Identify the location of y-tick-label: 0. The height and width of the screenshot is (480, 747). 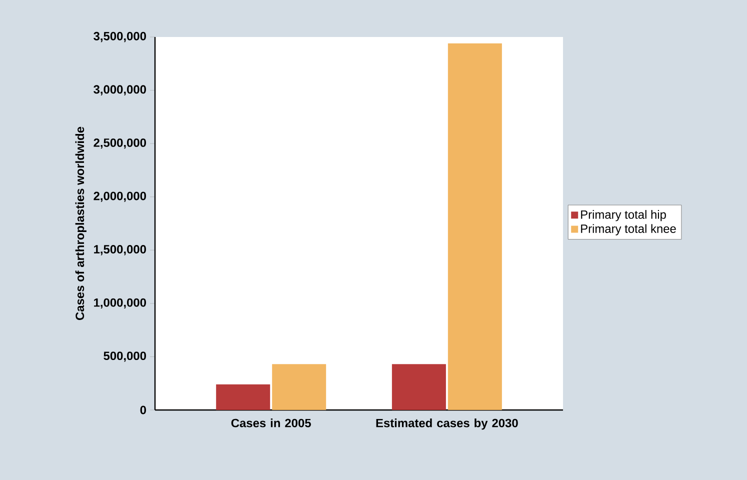
(143, 410).